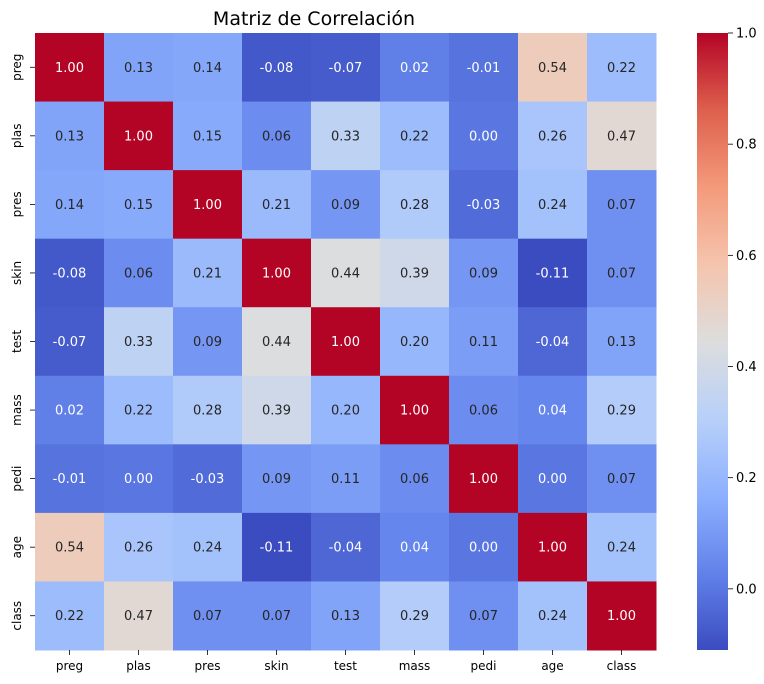  I want to click on y-tick-label: pedi, so click(17, 479).